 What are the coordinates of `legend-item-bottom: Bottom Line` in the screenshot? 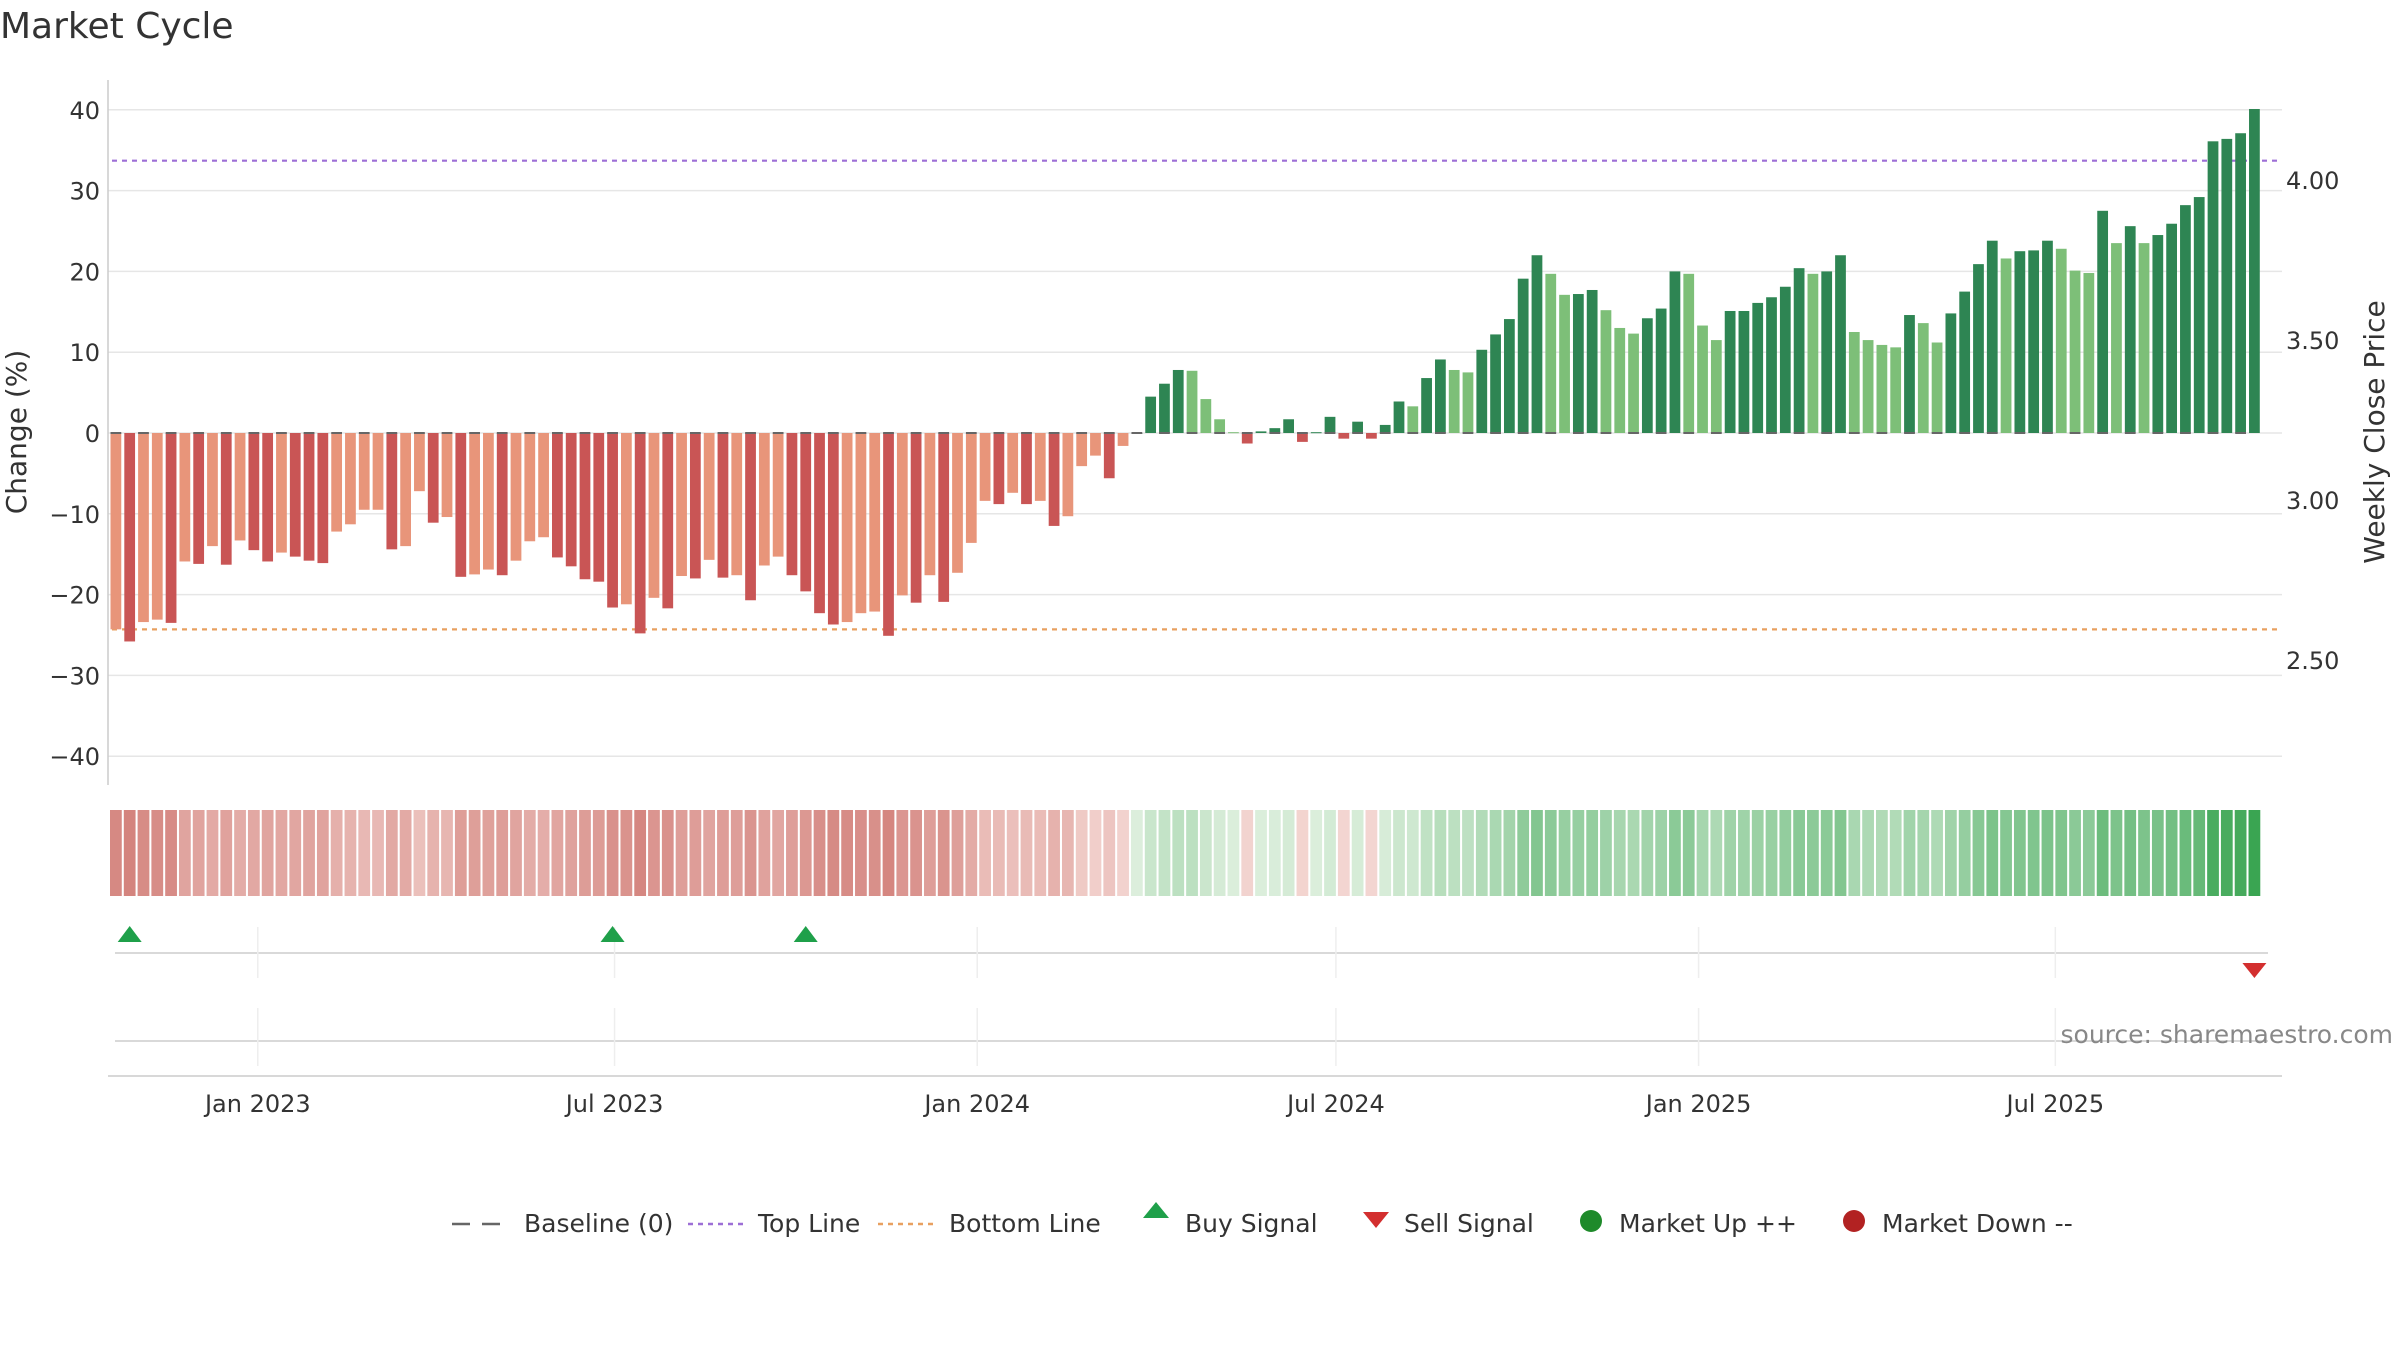 It's located at (989, 1223).